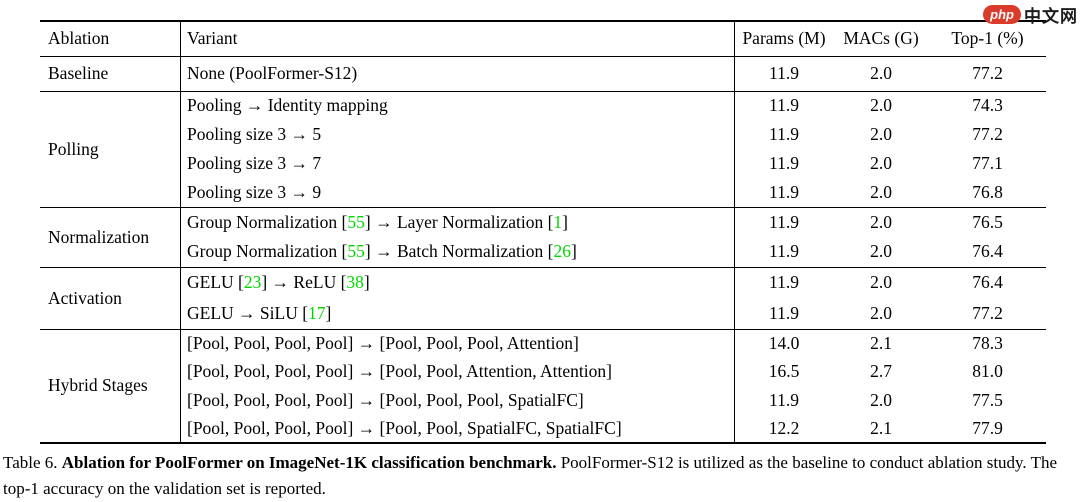 The height and width of the screenshot is (502, 1080). Describe the element at coordinates (317, 312) in the screenshot. I see `citation-ref: 17` at that location.